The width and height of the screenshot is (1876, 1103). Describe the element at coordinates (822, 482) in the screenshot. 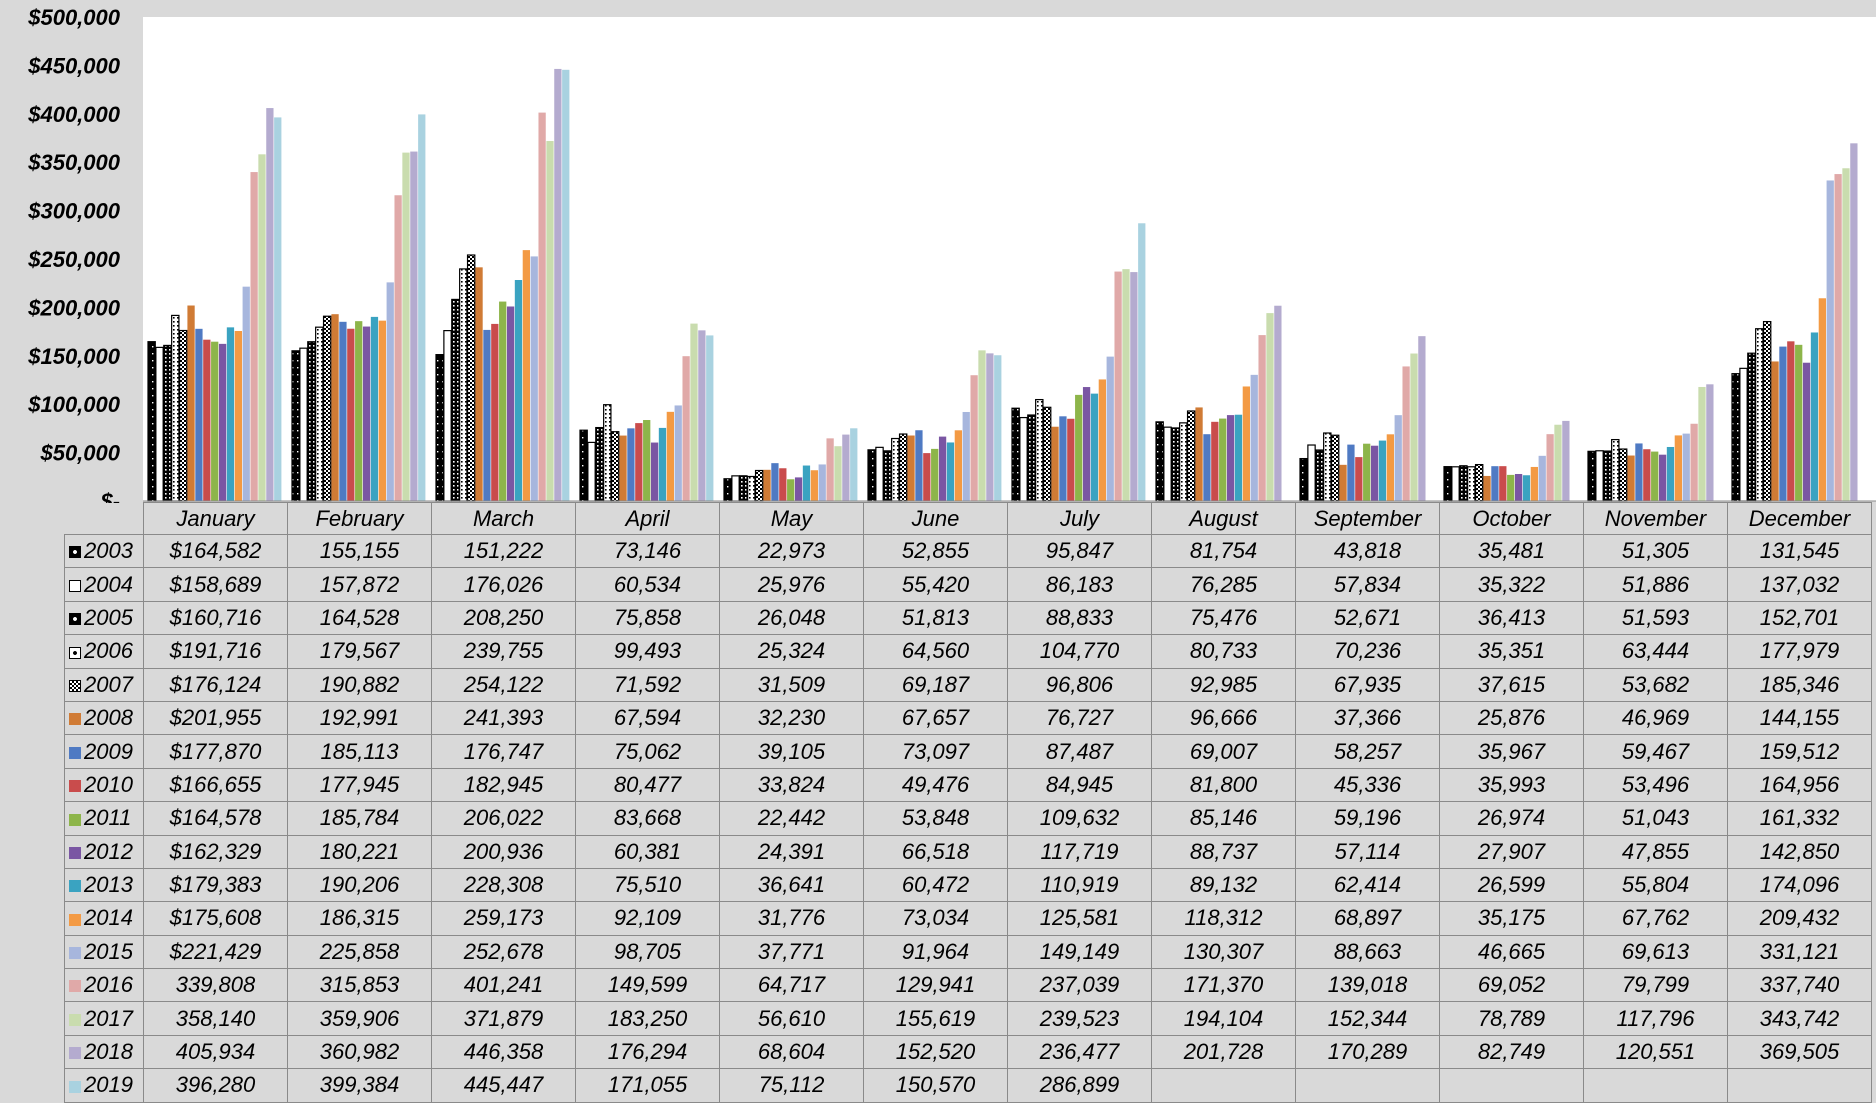

I see `bar-2015-may` at that location.